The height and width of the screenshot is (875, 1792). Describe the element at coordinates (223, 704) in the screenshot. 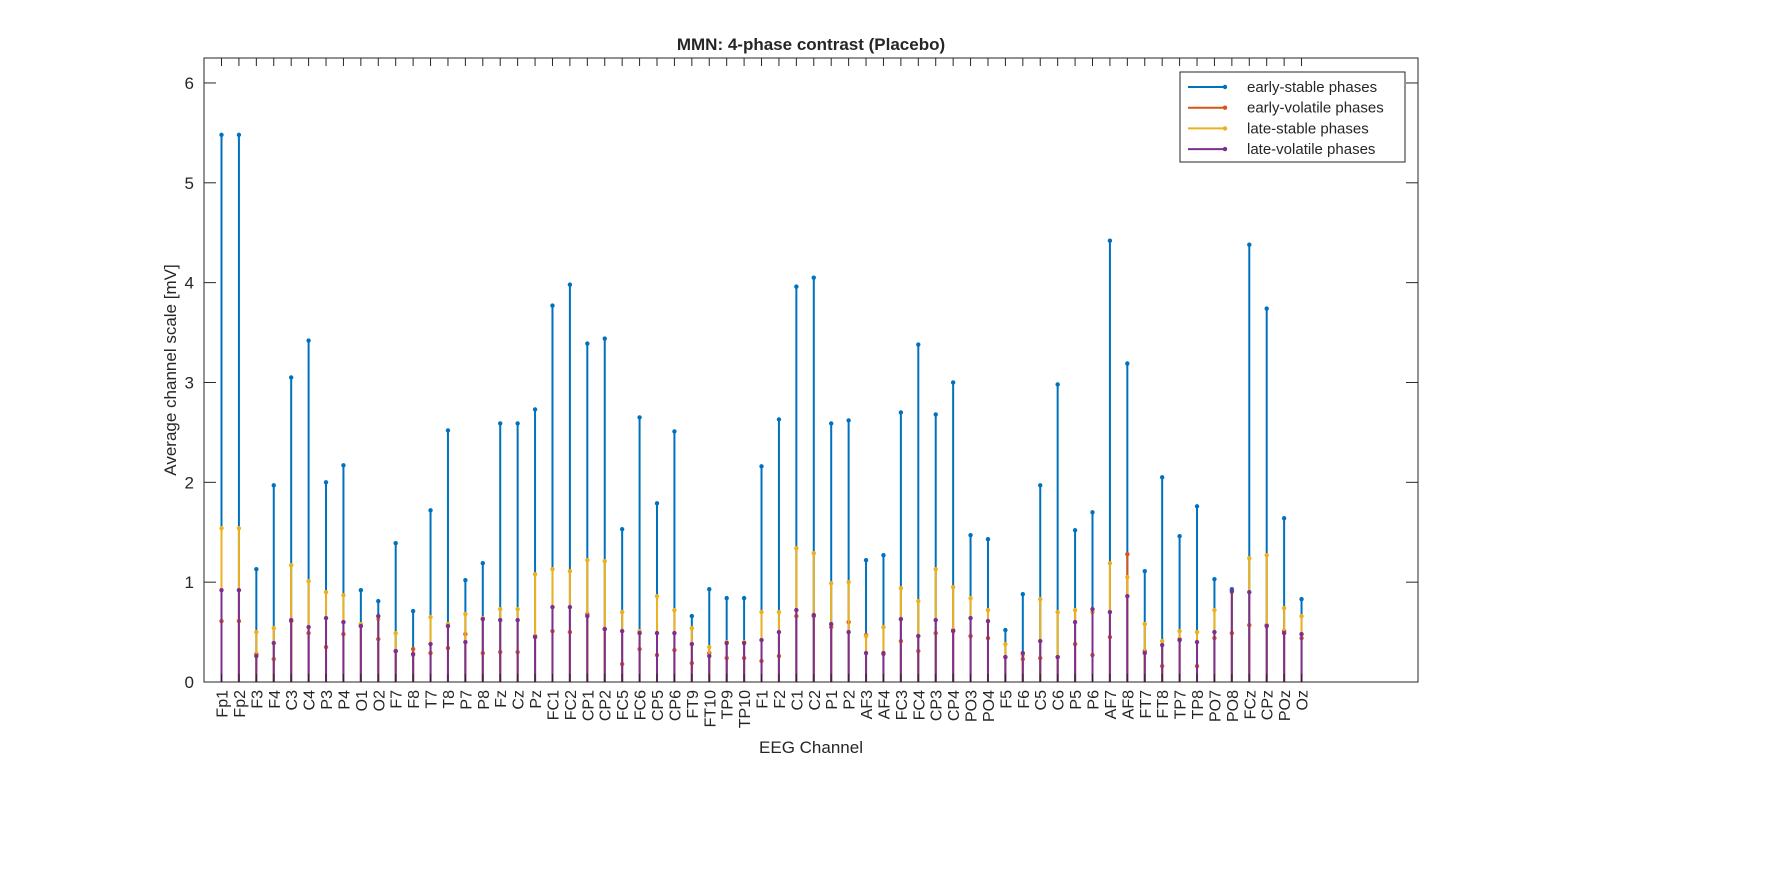

I see `x-tick-label: Fp1` at that location.